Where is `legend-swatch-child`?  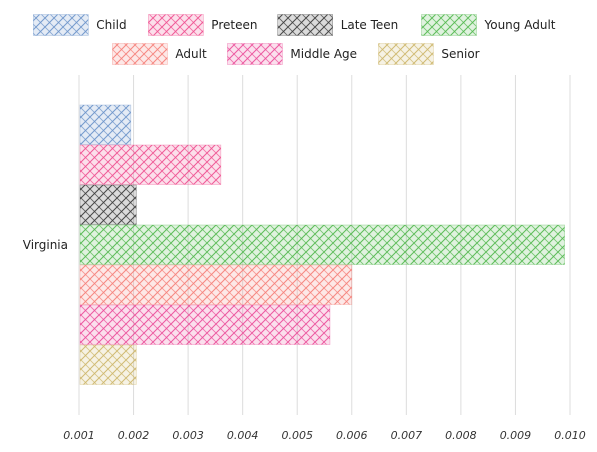
legend-swatch-child is located at coordinates (60, 25).